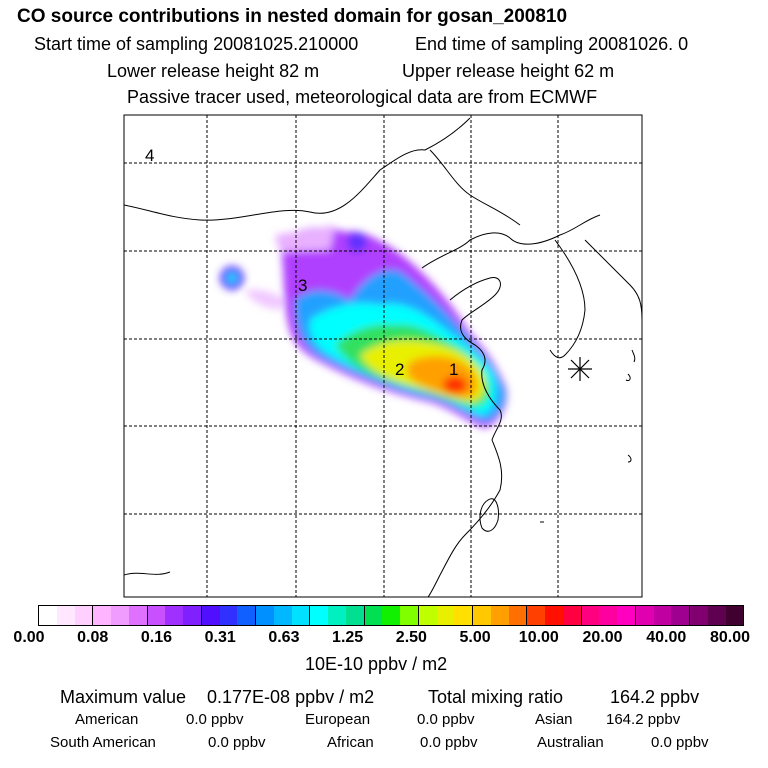 This screenshot has height=768, width=768. Describe the element at coordinates (220, 637) in the screenshot. I see `colorbar-tick-label: 0.31` at that location.